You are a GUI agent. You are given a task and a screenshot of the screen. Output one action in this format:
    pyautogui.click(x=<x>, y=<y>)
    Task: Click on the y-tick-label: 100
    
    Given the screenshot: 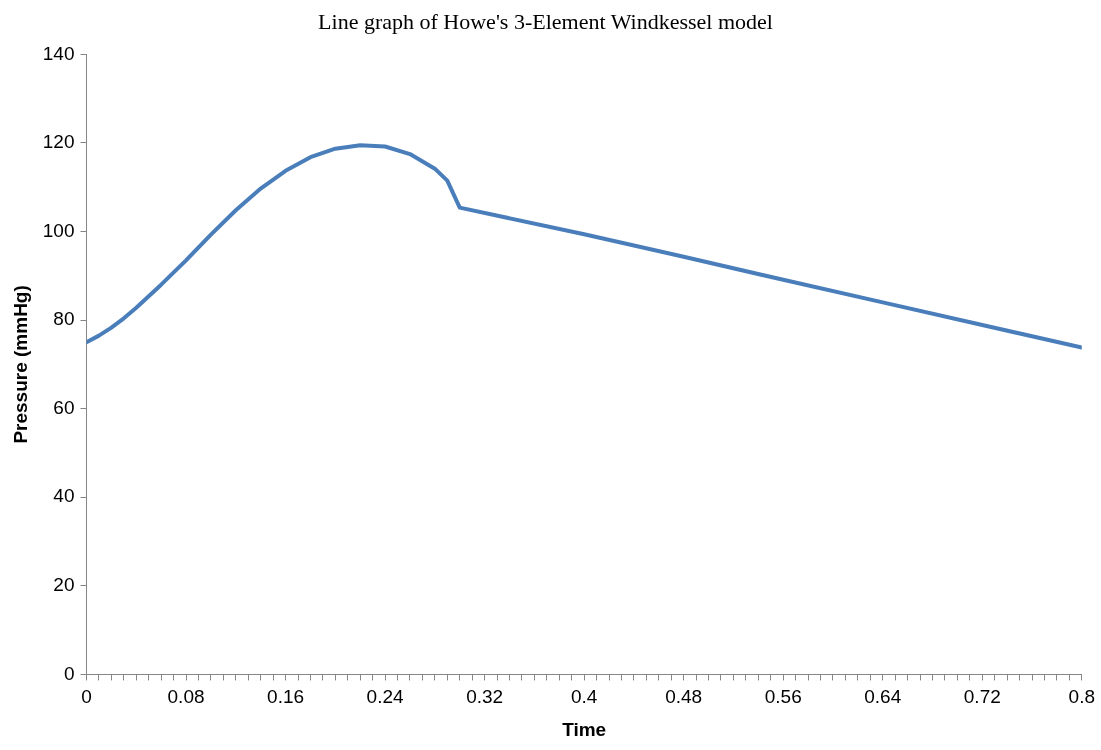 What is the action you would take?
    pyautogui.click(x=58, y=230)
    